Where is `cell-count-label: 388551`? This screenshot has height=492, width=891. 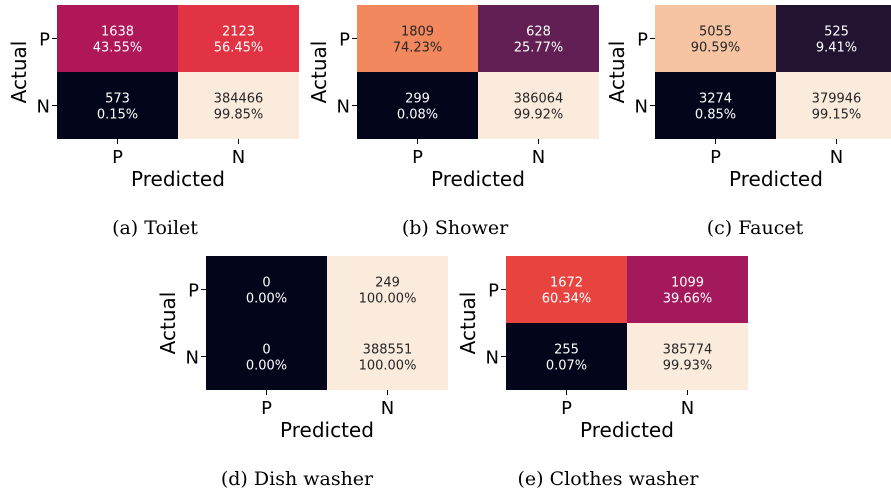
cell-count-label: 388551 is located at coordinates (388, 350).